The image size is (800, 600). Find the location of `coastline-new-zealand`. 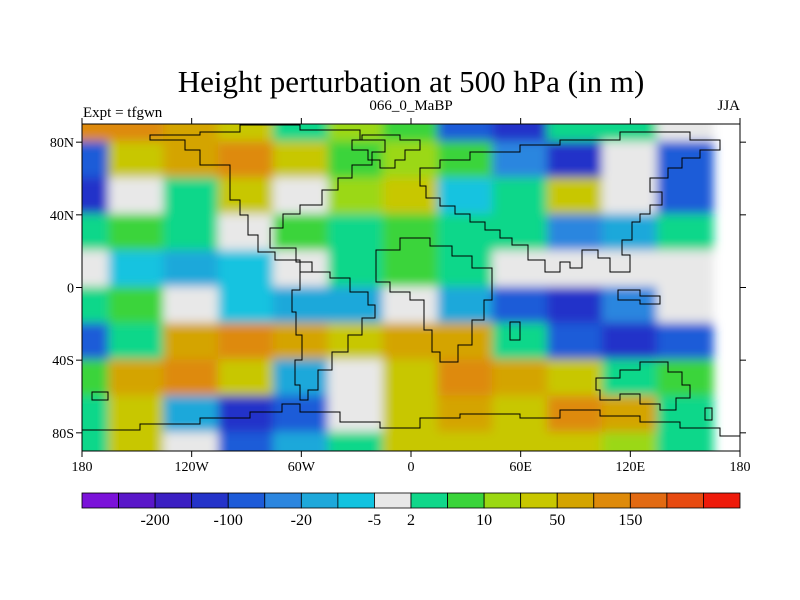

coastline-new-zealand is located at coordinates (708, 414).